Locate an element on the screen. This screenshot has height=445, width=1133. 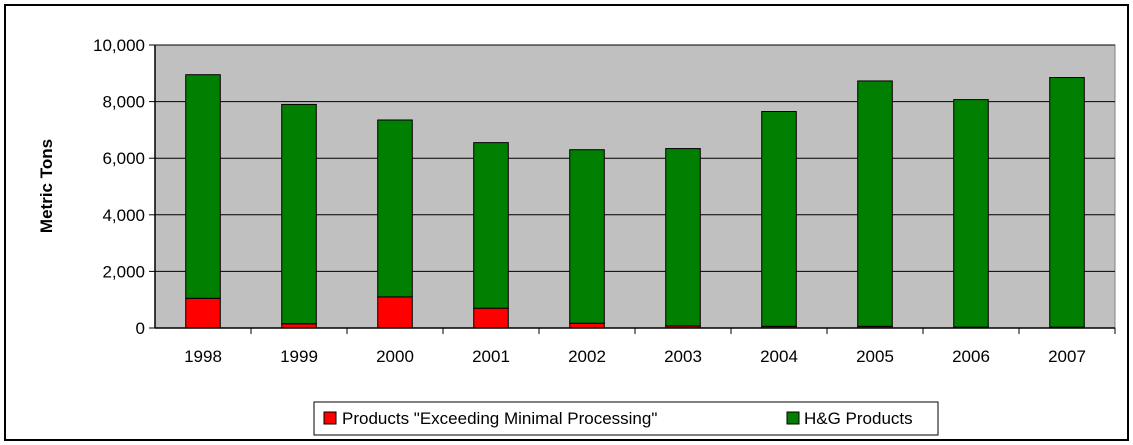
x-tick-label: 2005 is located at coordinates (875, 356).